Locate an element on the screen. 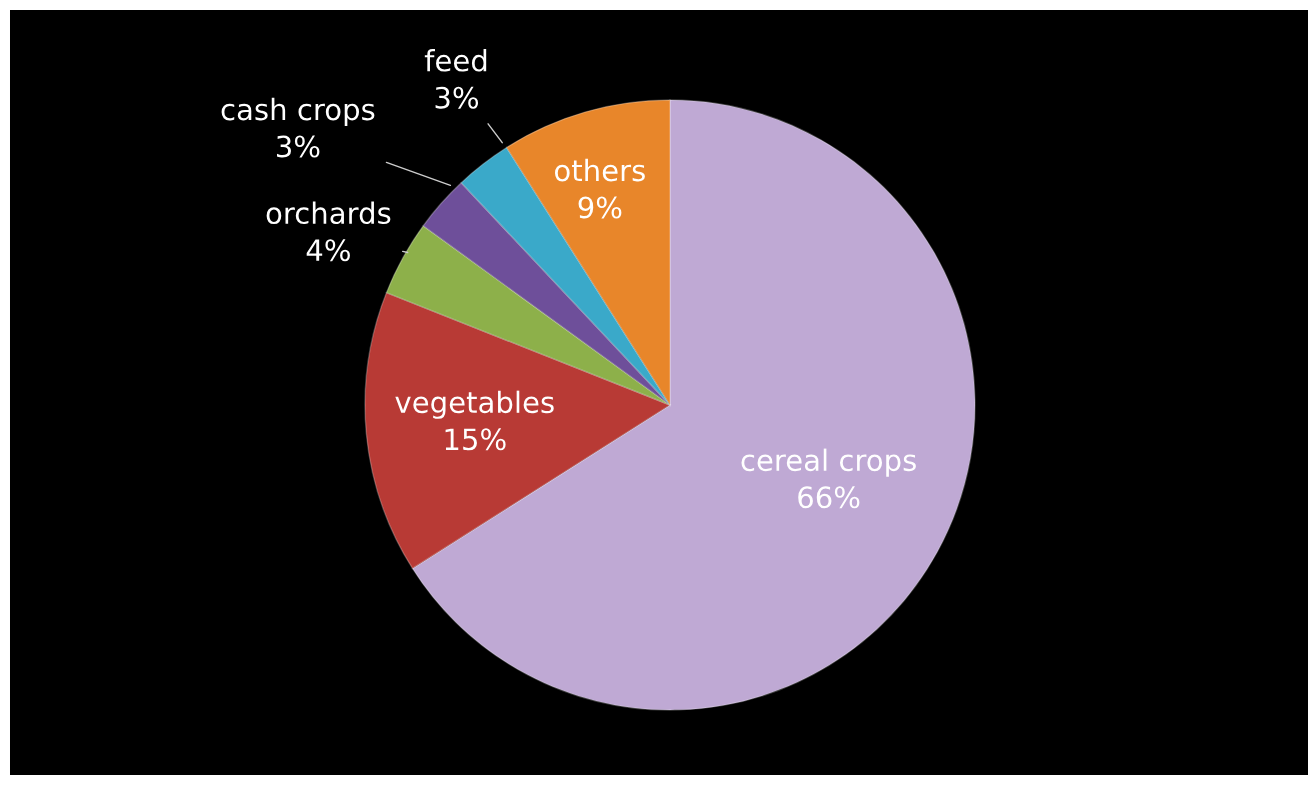 This screenshot has width=1308, height=794. slice-label: feed is located at coordinates (455, 60).